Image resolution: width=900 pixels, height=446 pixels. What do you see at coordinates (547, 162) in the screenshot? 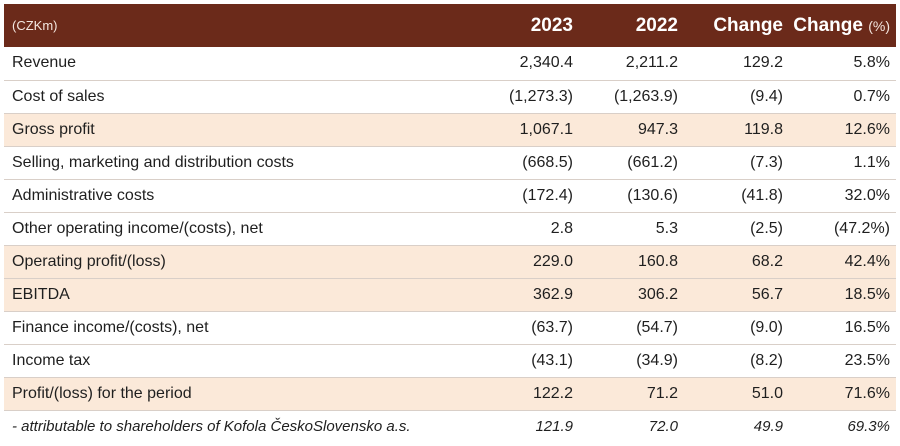
I see `value-2023: (668.5)` at bounding box center [547, 162].